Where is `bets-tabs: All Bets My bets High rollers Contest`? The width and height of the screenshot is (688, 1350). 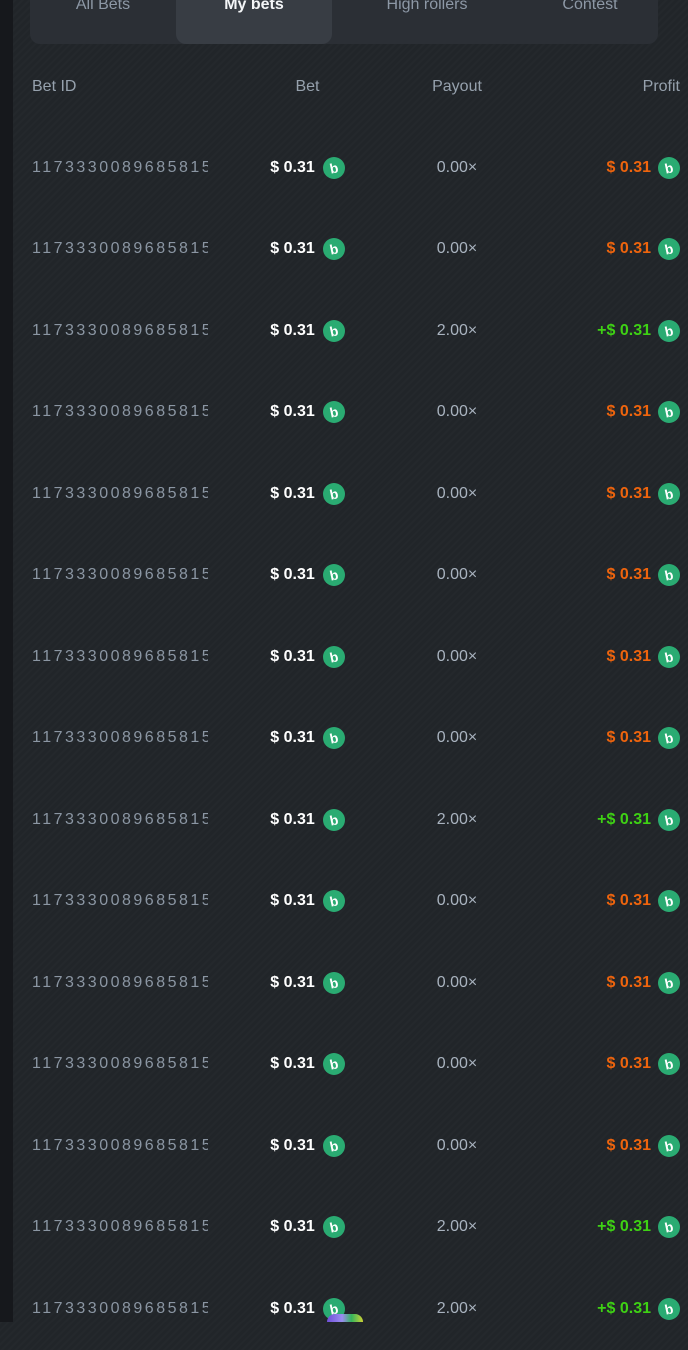
bets-tabs: All Bets My bets High rollers Contest is located at coordinates (344, 22).